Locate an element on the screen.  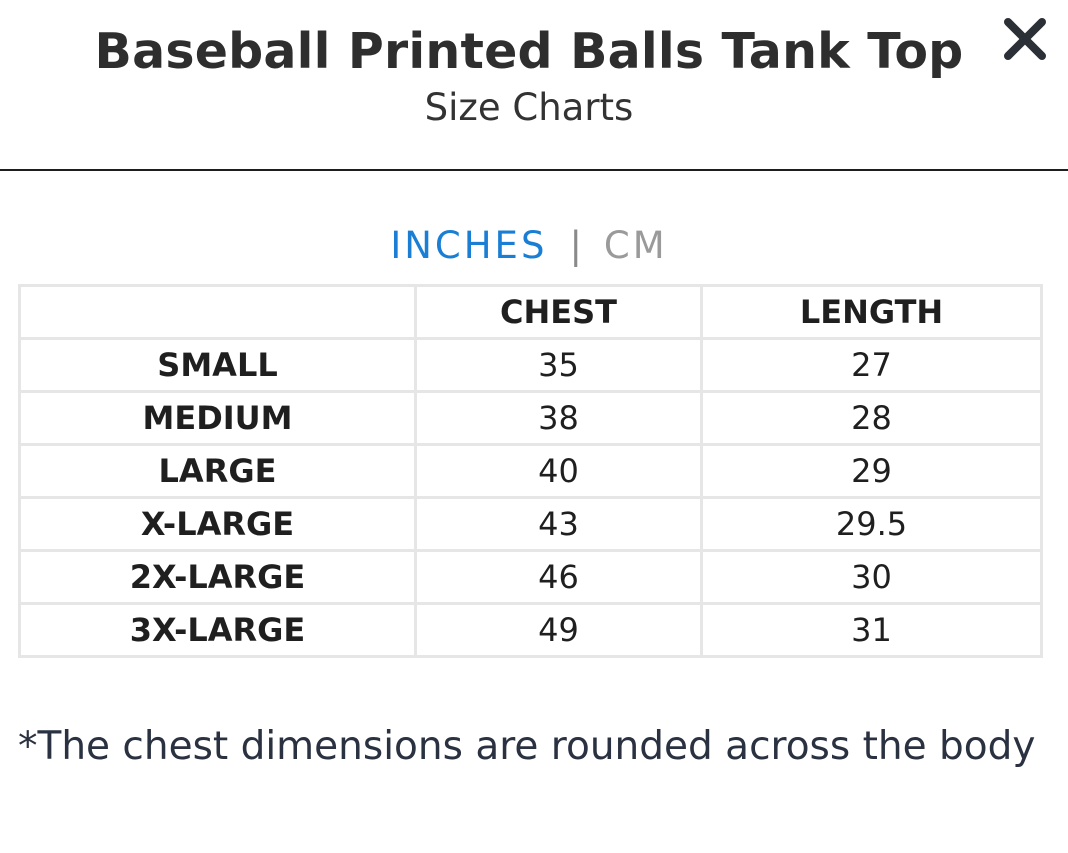
length-cell: 31 is located at coordinates (871, 630).